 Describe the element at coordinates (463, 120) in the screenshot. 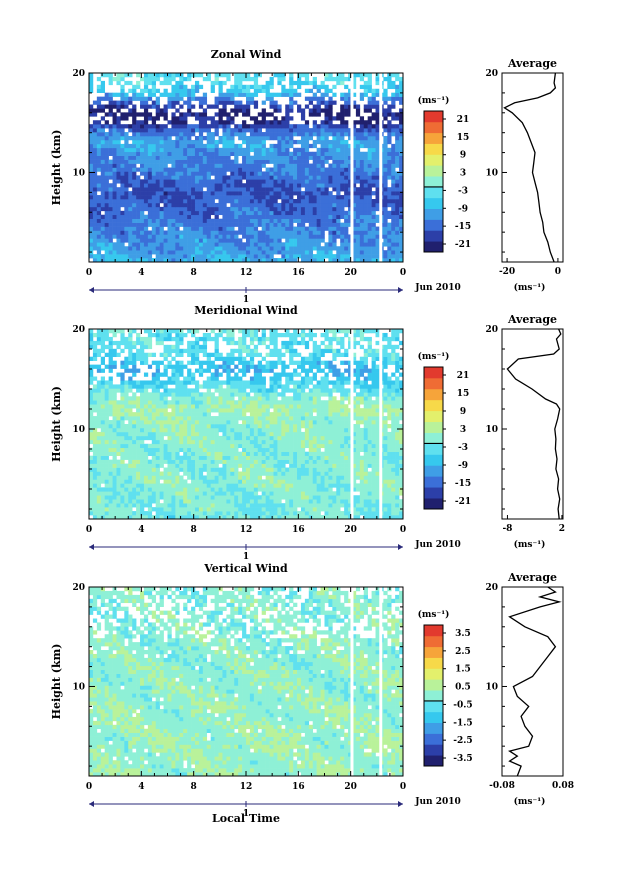

I see `colorbar-tick-label: 21` at that location.